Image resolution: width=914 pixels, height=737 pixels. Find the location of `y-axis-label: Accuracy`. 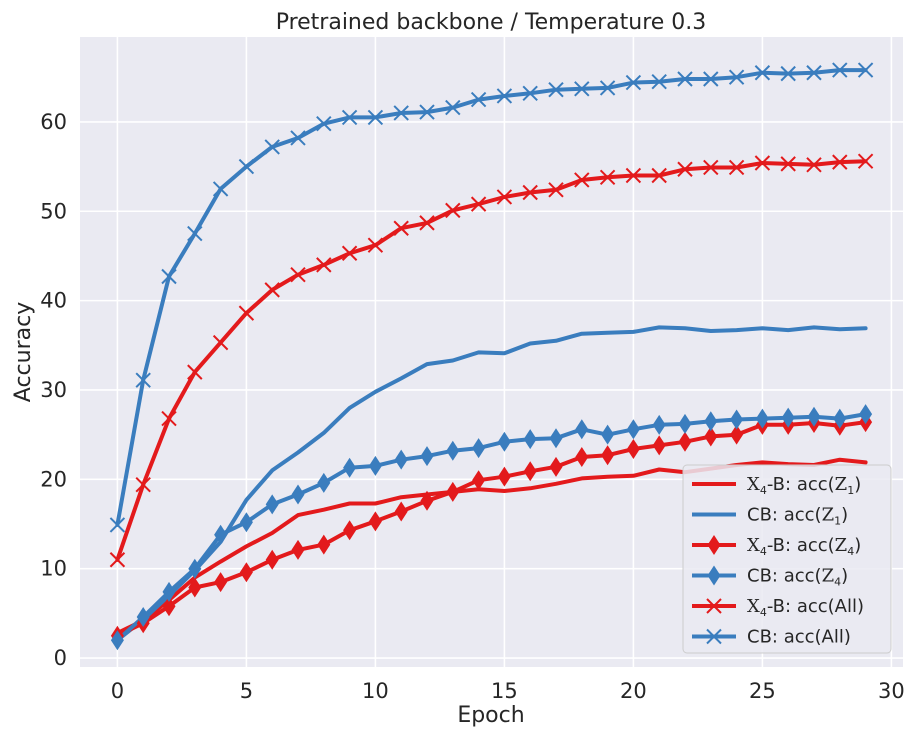

y-axis-label: Accuracy is located at coordinates (23, 352).